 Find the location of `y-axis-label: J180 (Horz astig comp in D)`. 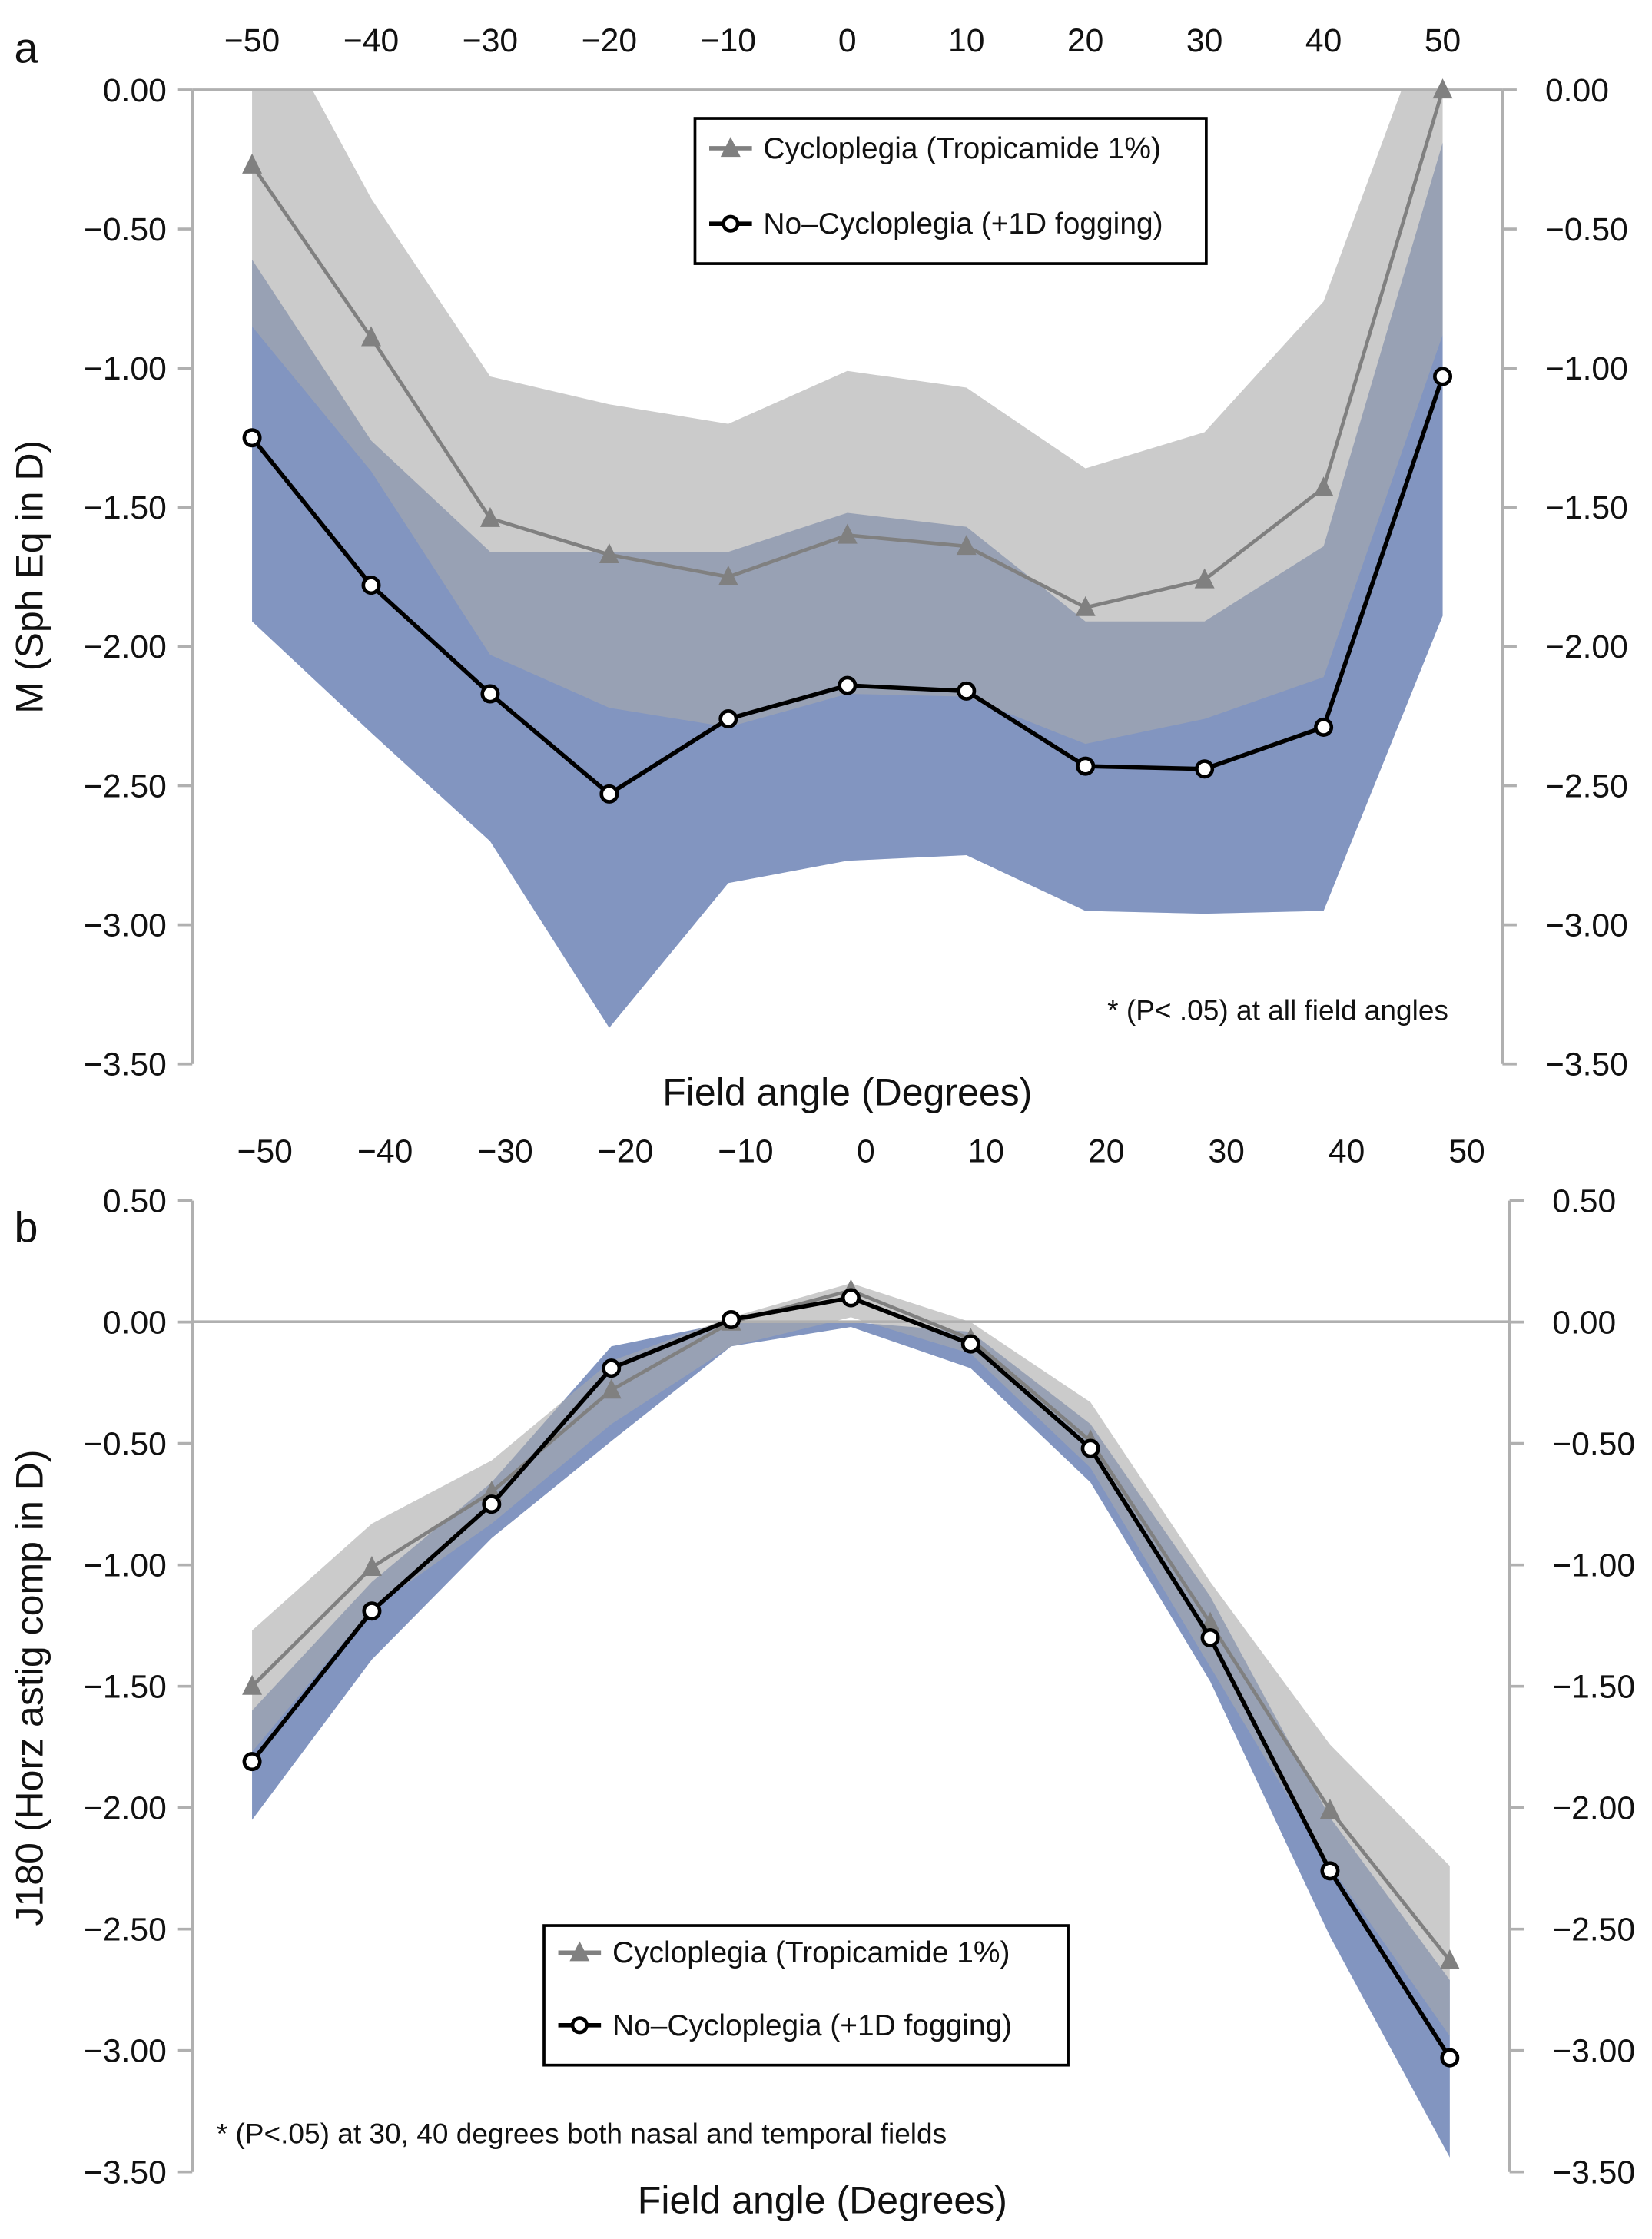

y-axis-label: J180 (Horz astig comp in D) is located at coordinates (29, 1688).